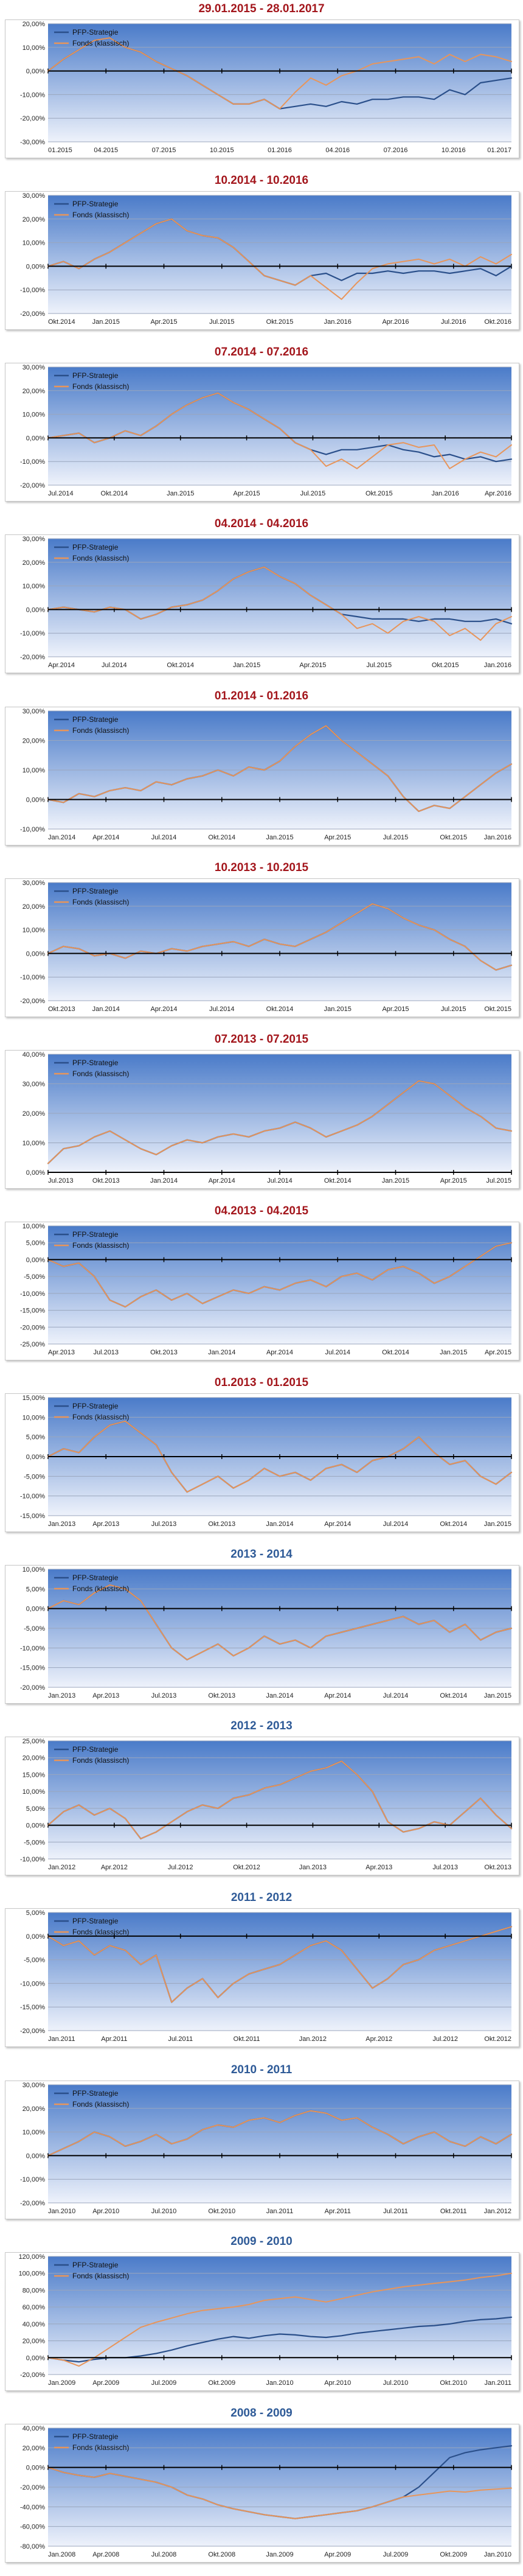 This screenshot has width=523, height=2576. Describe the element at coordinates (498, 2383) in the screenshot. I see `x-tick-label: Jan.2011` at that location.